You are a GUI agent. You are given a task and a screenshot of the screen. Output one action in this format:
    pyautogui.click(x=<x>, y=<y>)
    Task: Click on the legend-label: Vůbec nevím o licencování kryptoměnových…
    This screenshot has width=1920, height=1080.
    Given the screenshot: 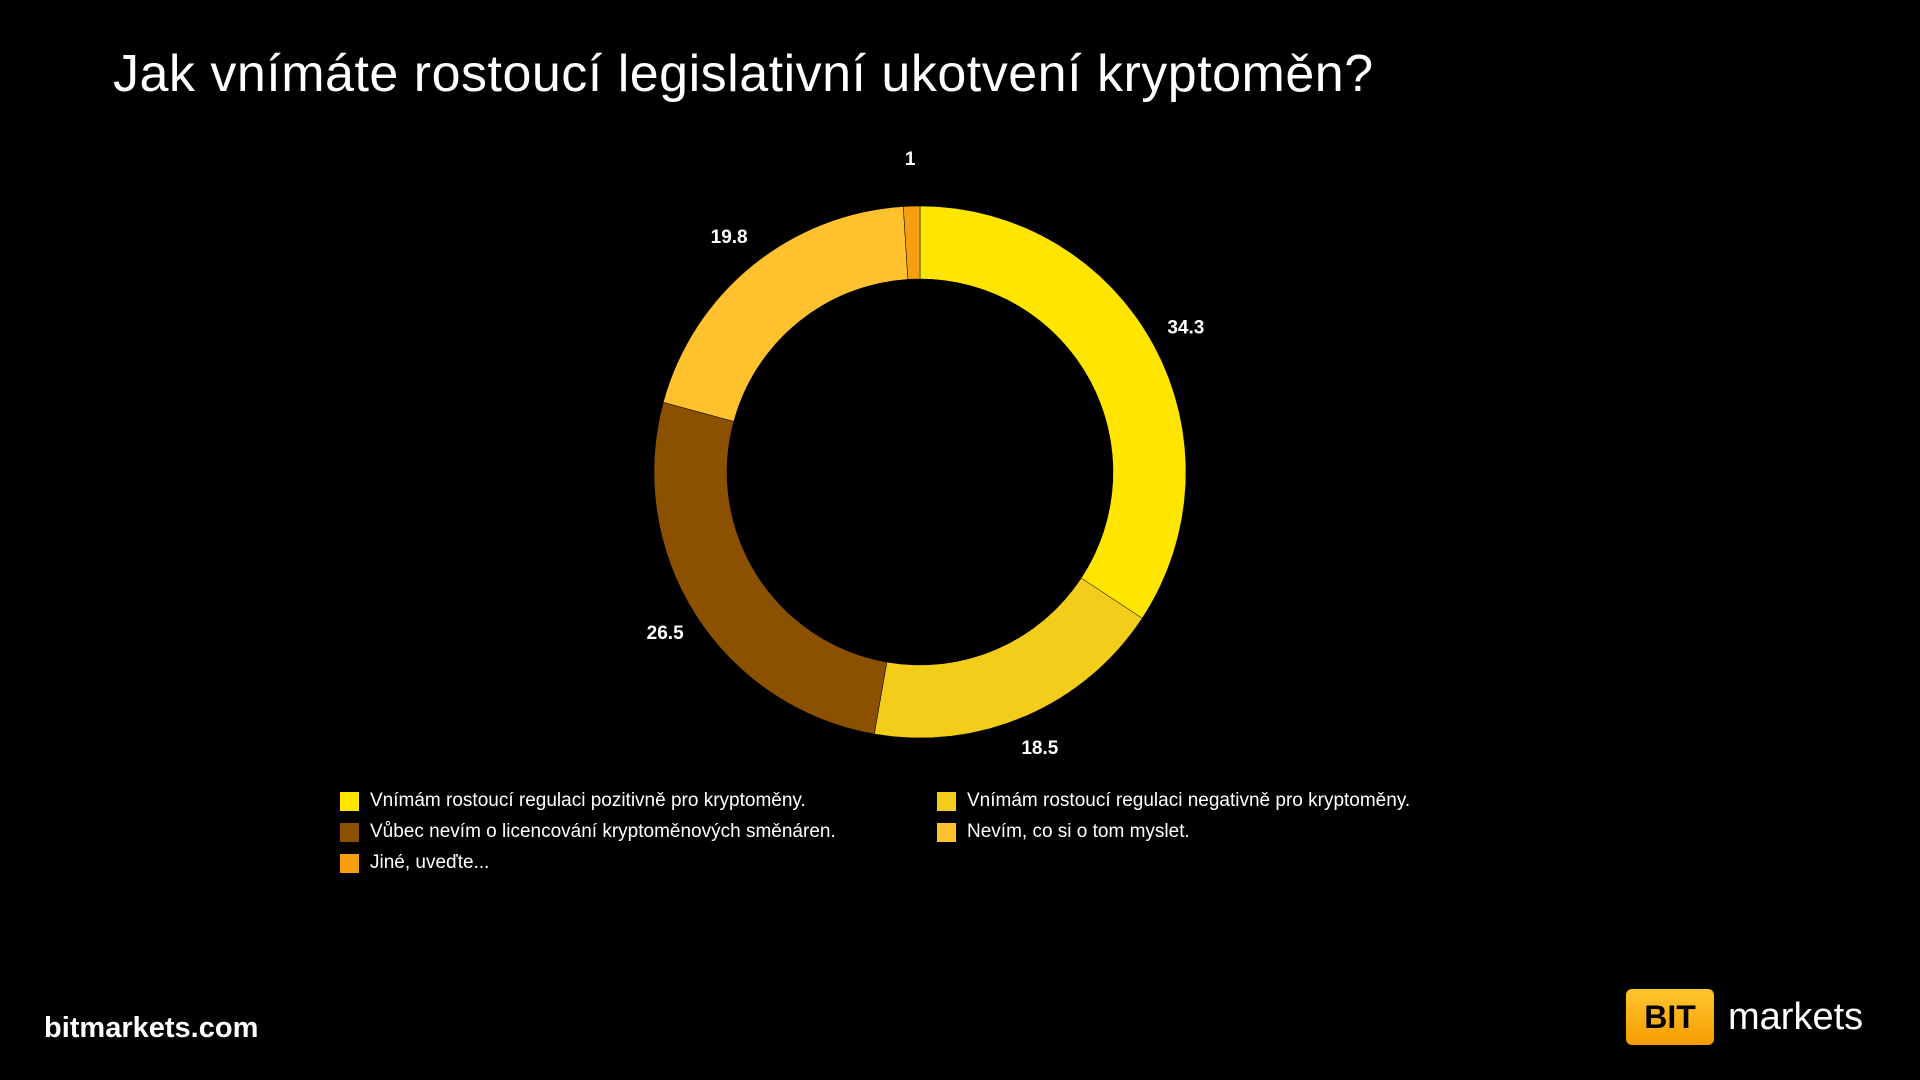 What is the action you would take?
    pyautogui.click(x=603, y=831)
    